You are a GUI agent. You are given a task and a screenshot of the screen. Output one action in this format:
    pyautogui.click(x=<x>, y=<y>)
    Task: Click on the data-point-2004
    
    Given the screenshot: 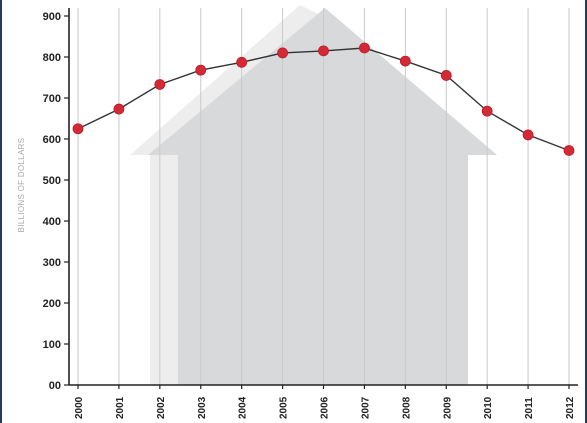 What is the action you would take?
    pyautogui.click(x=242, y=62)
    